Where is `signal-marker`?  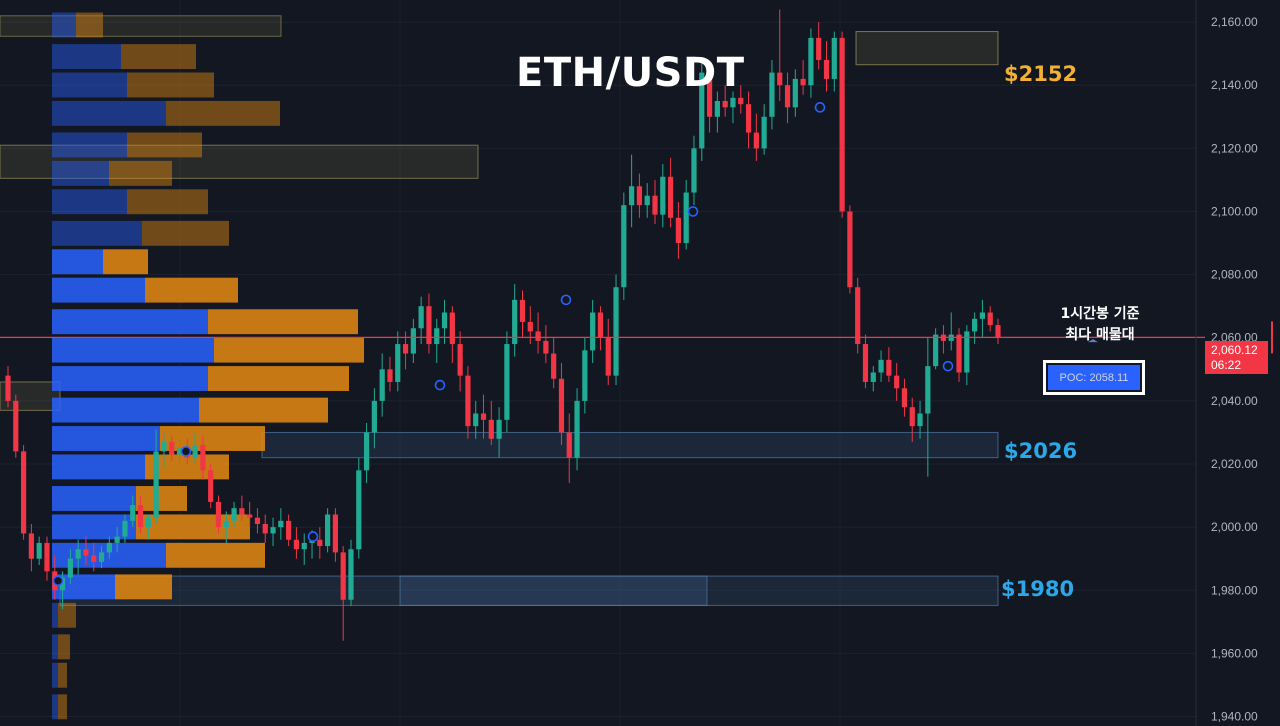 signal-marker is located at coordinates (948, 366).